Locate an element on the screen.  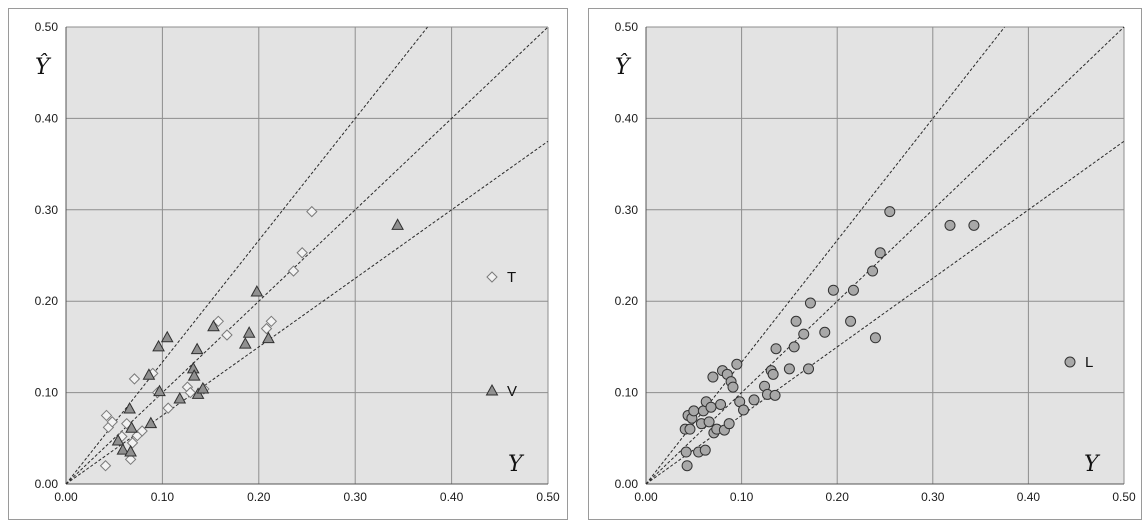
legend-marker-t is located at coordinates (492, 277).